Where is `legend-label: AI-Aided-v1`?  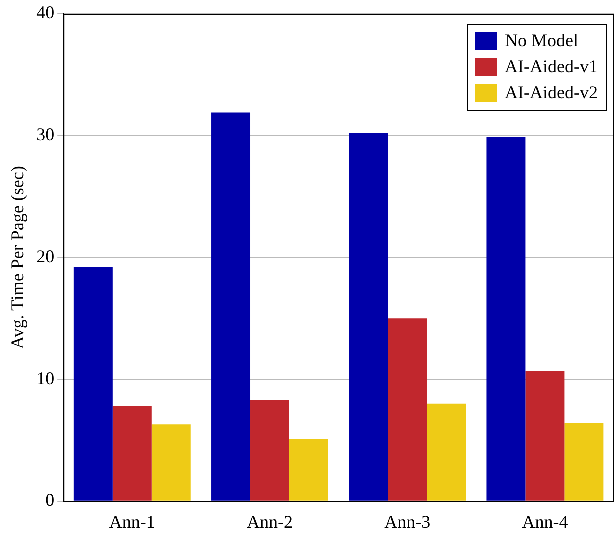
legend-label: AI-Aided-v1 is located at coordinates (551, 66).